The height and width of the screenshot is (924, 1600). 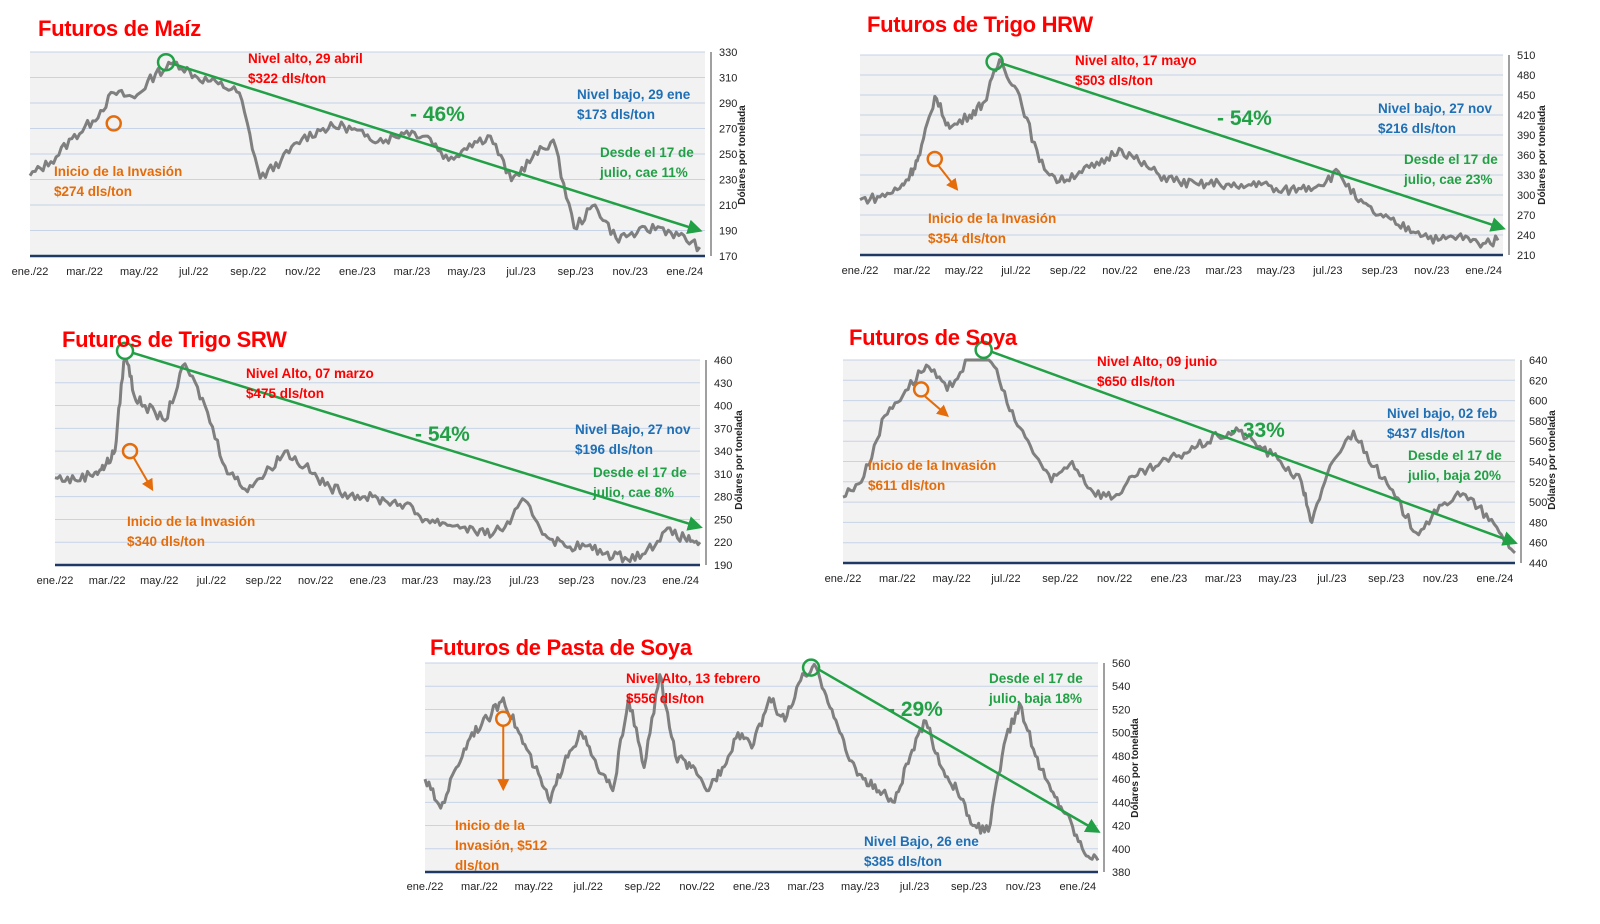 I want to click on plot-area, so click(x=377, y=462).